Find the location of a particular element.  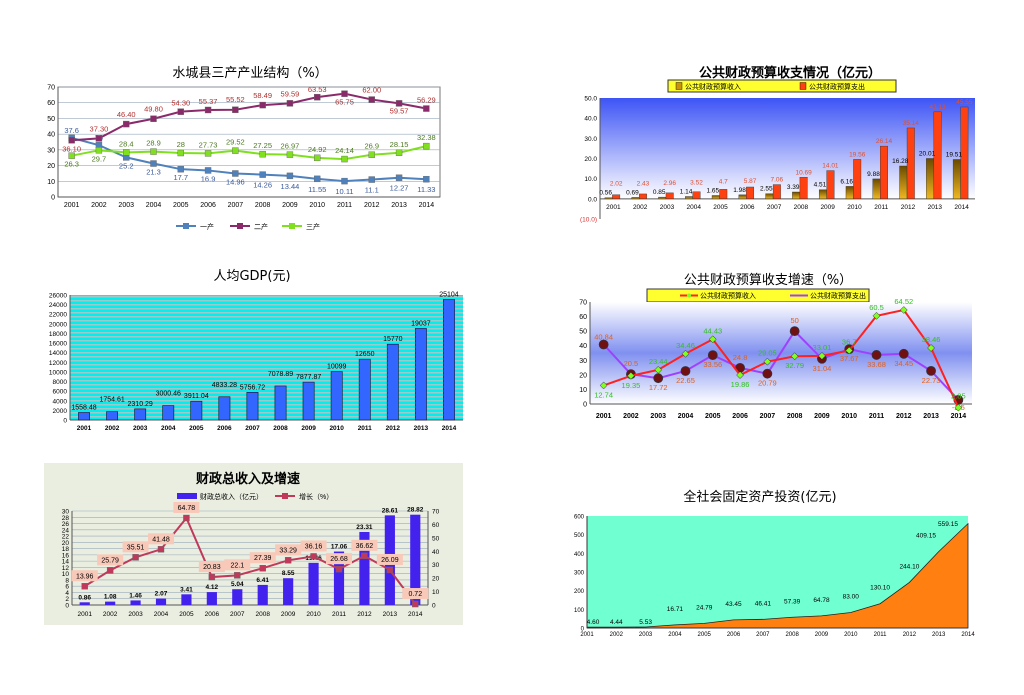

y-tick-label: 20.0 is located at coordinates (590, 159).